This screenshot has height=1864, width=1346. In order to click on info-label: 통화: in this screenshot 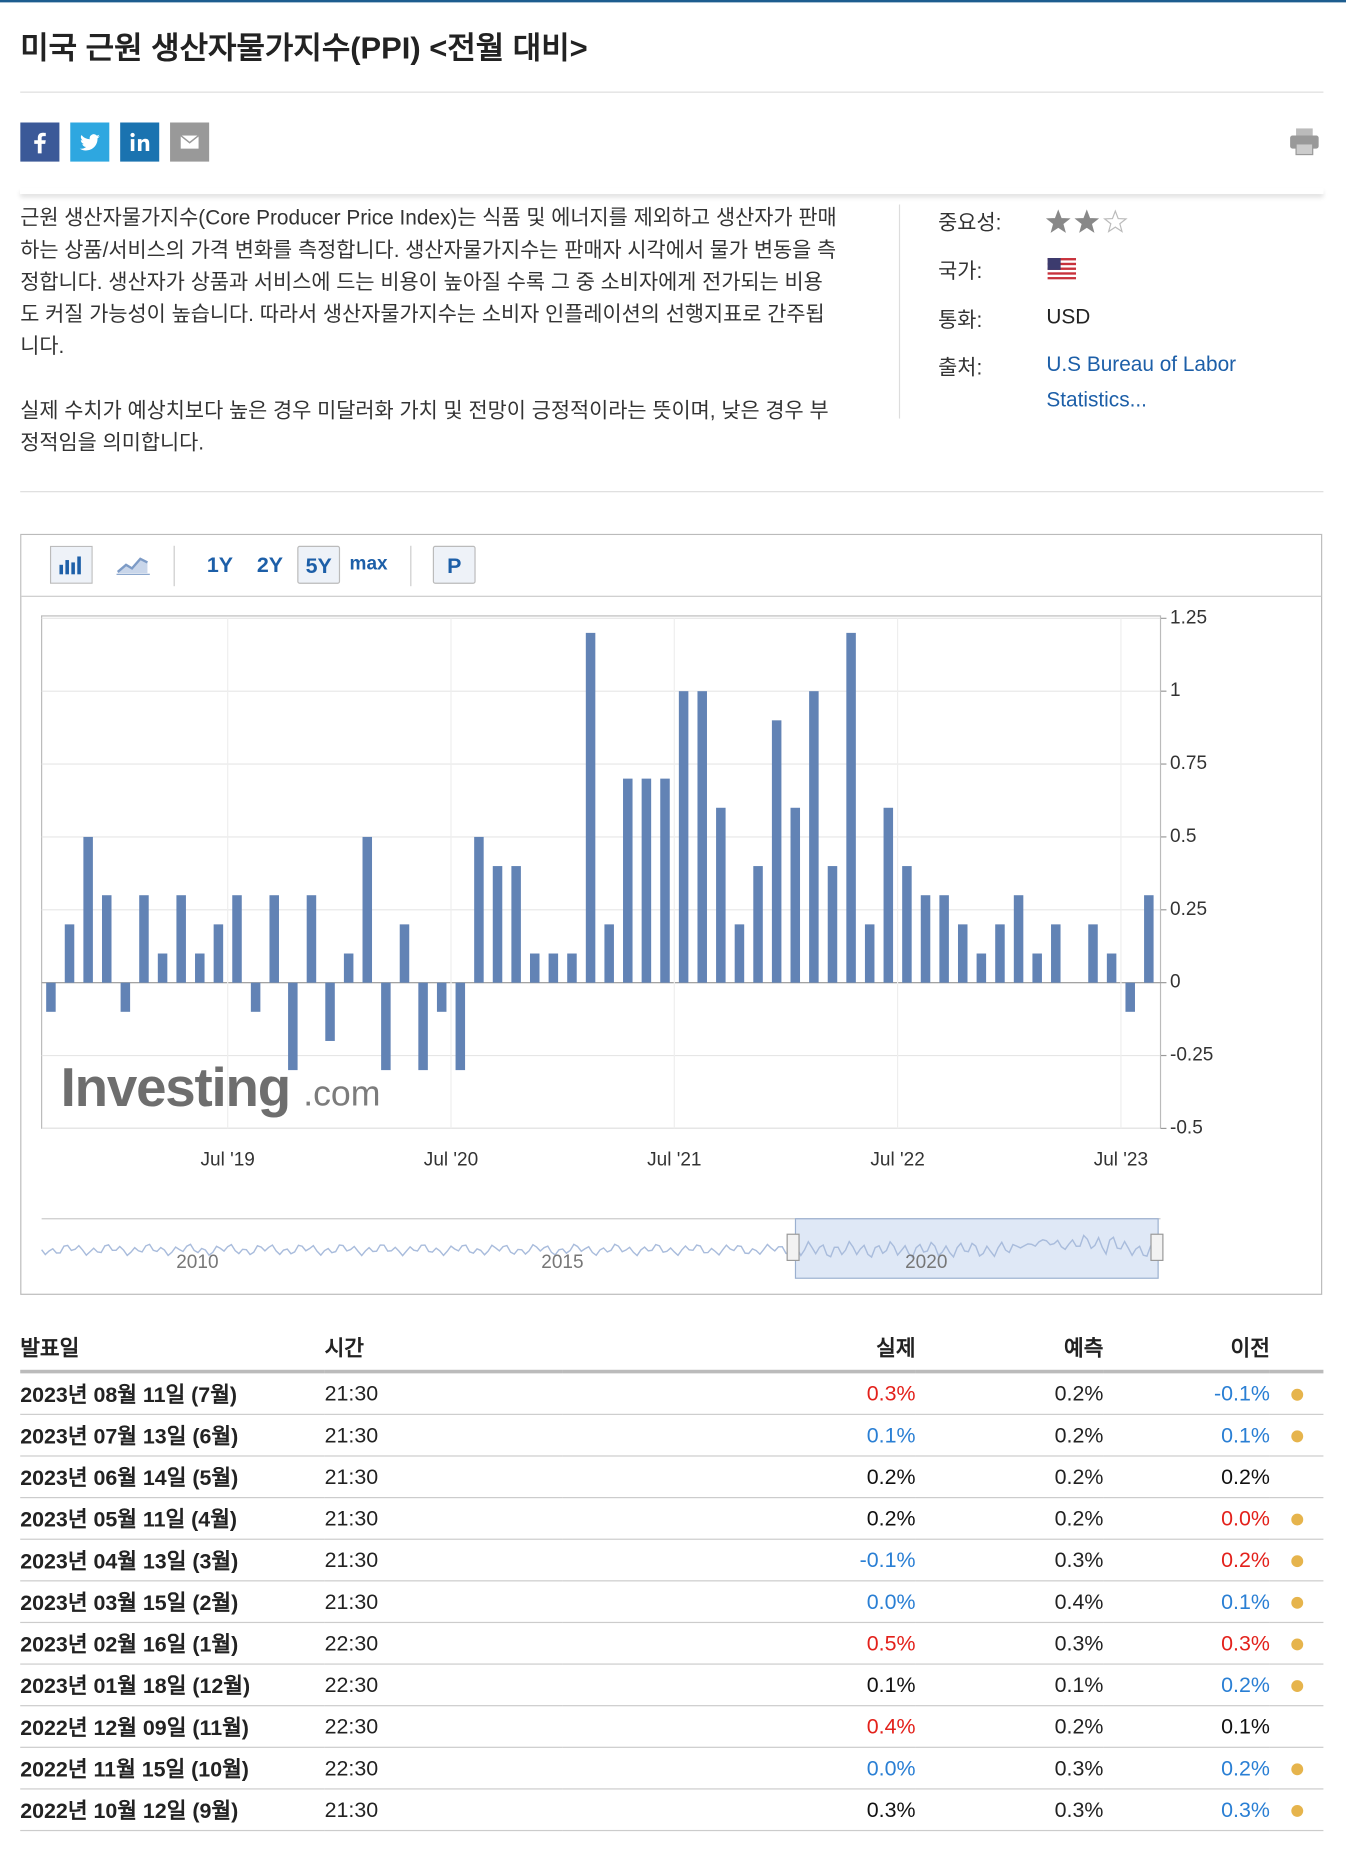, I will do `click(960, 319)`.